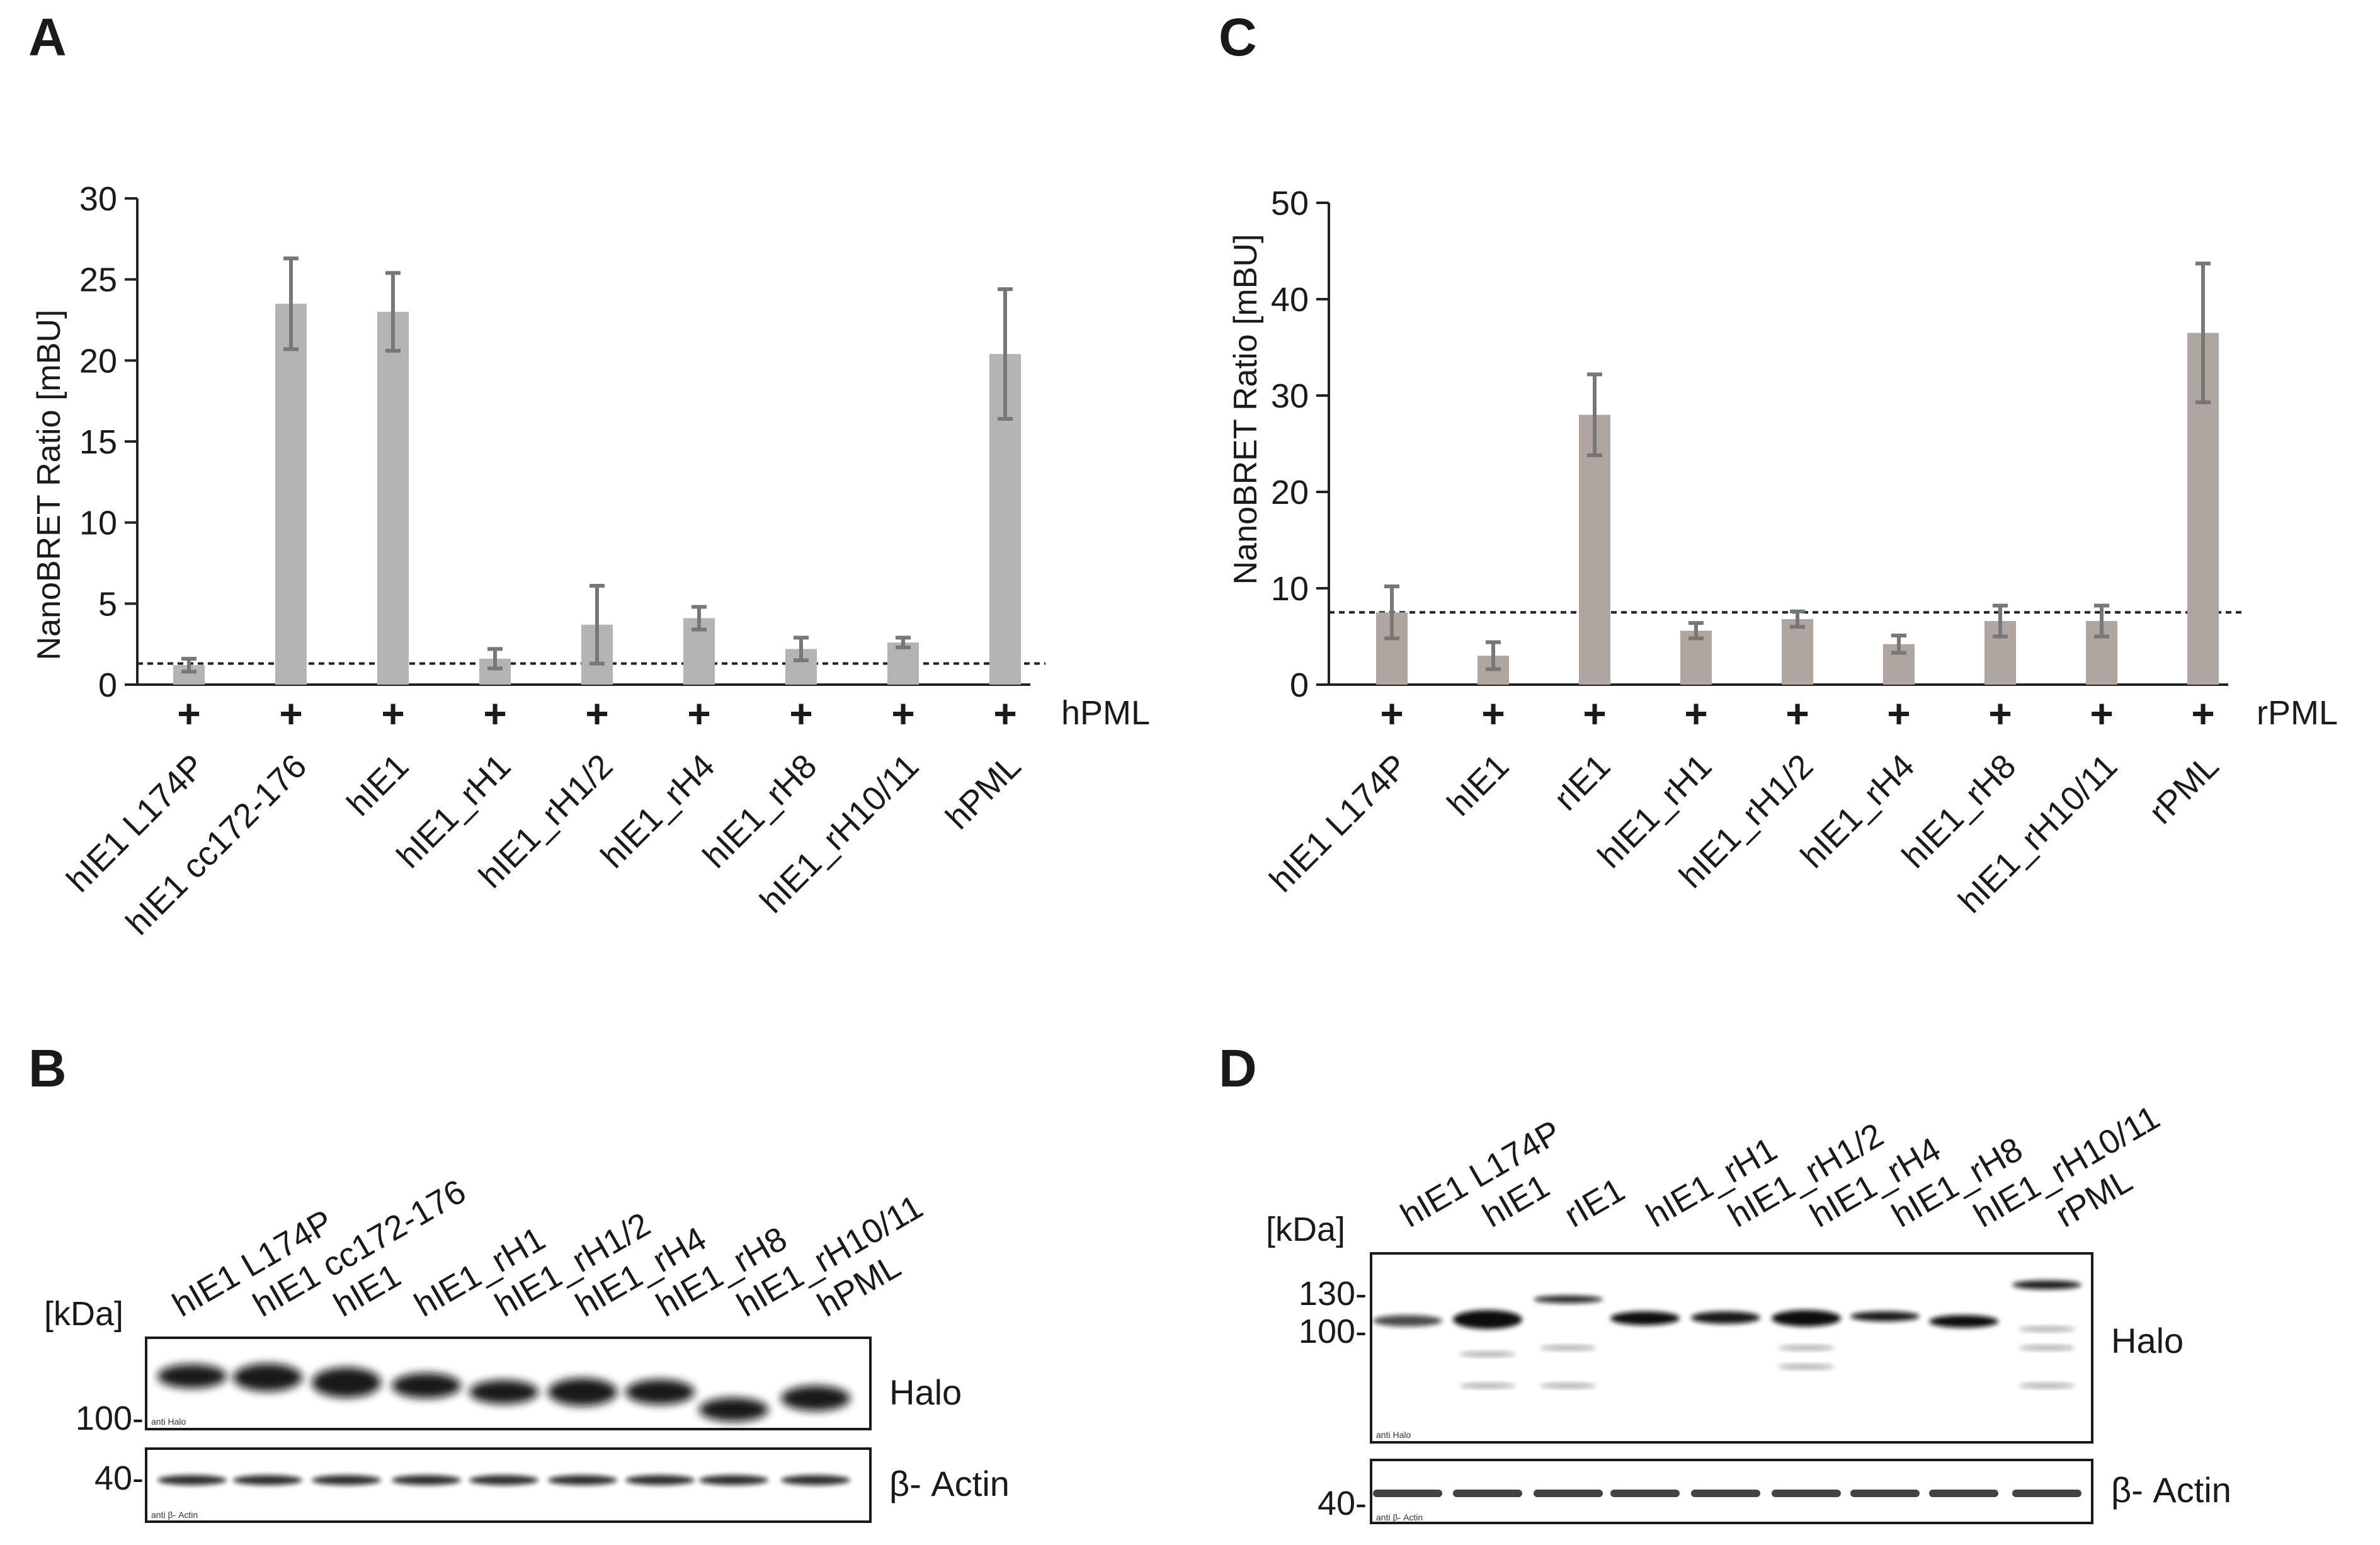 The width and height of the screenshot is (2380, 1545). What do you see at coordinates (508, 1485) in the screenshot?
I see `actin-blot-frame` at bounding box center [508, 1485].